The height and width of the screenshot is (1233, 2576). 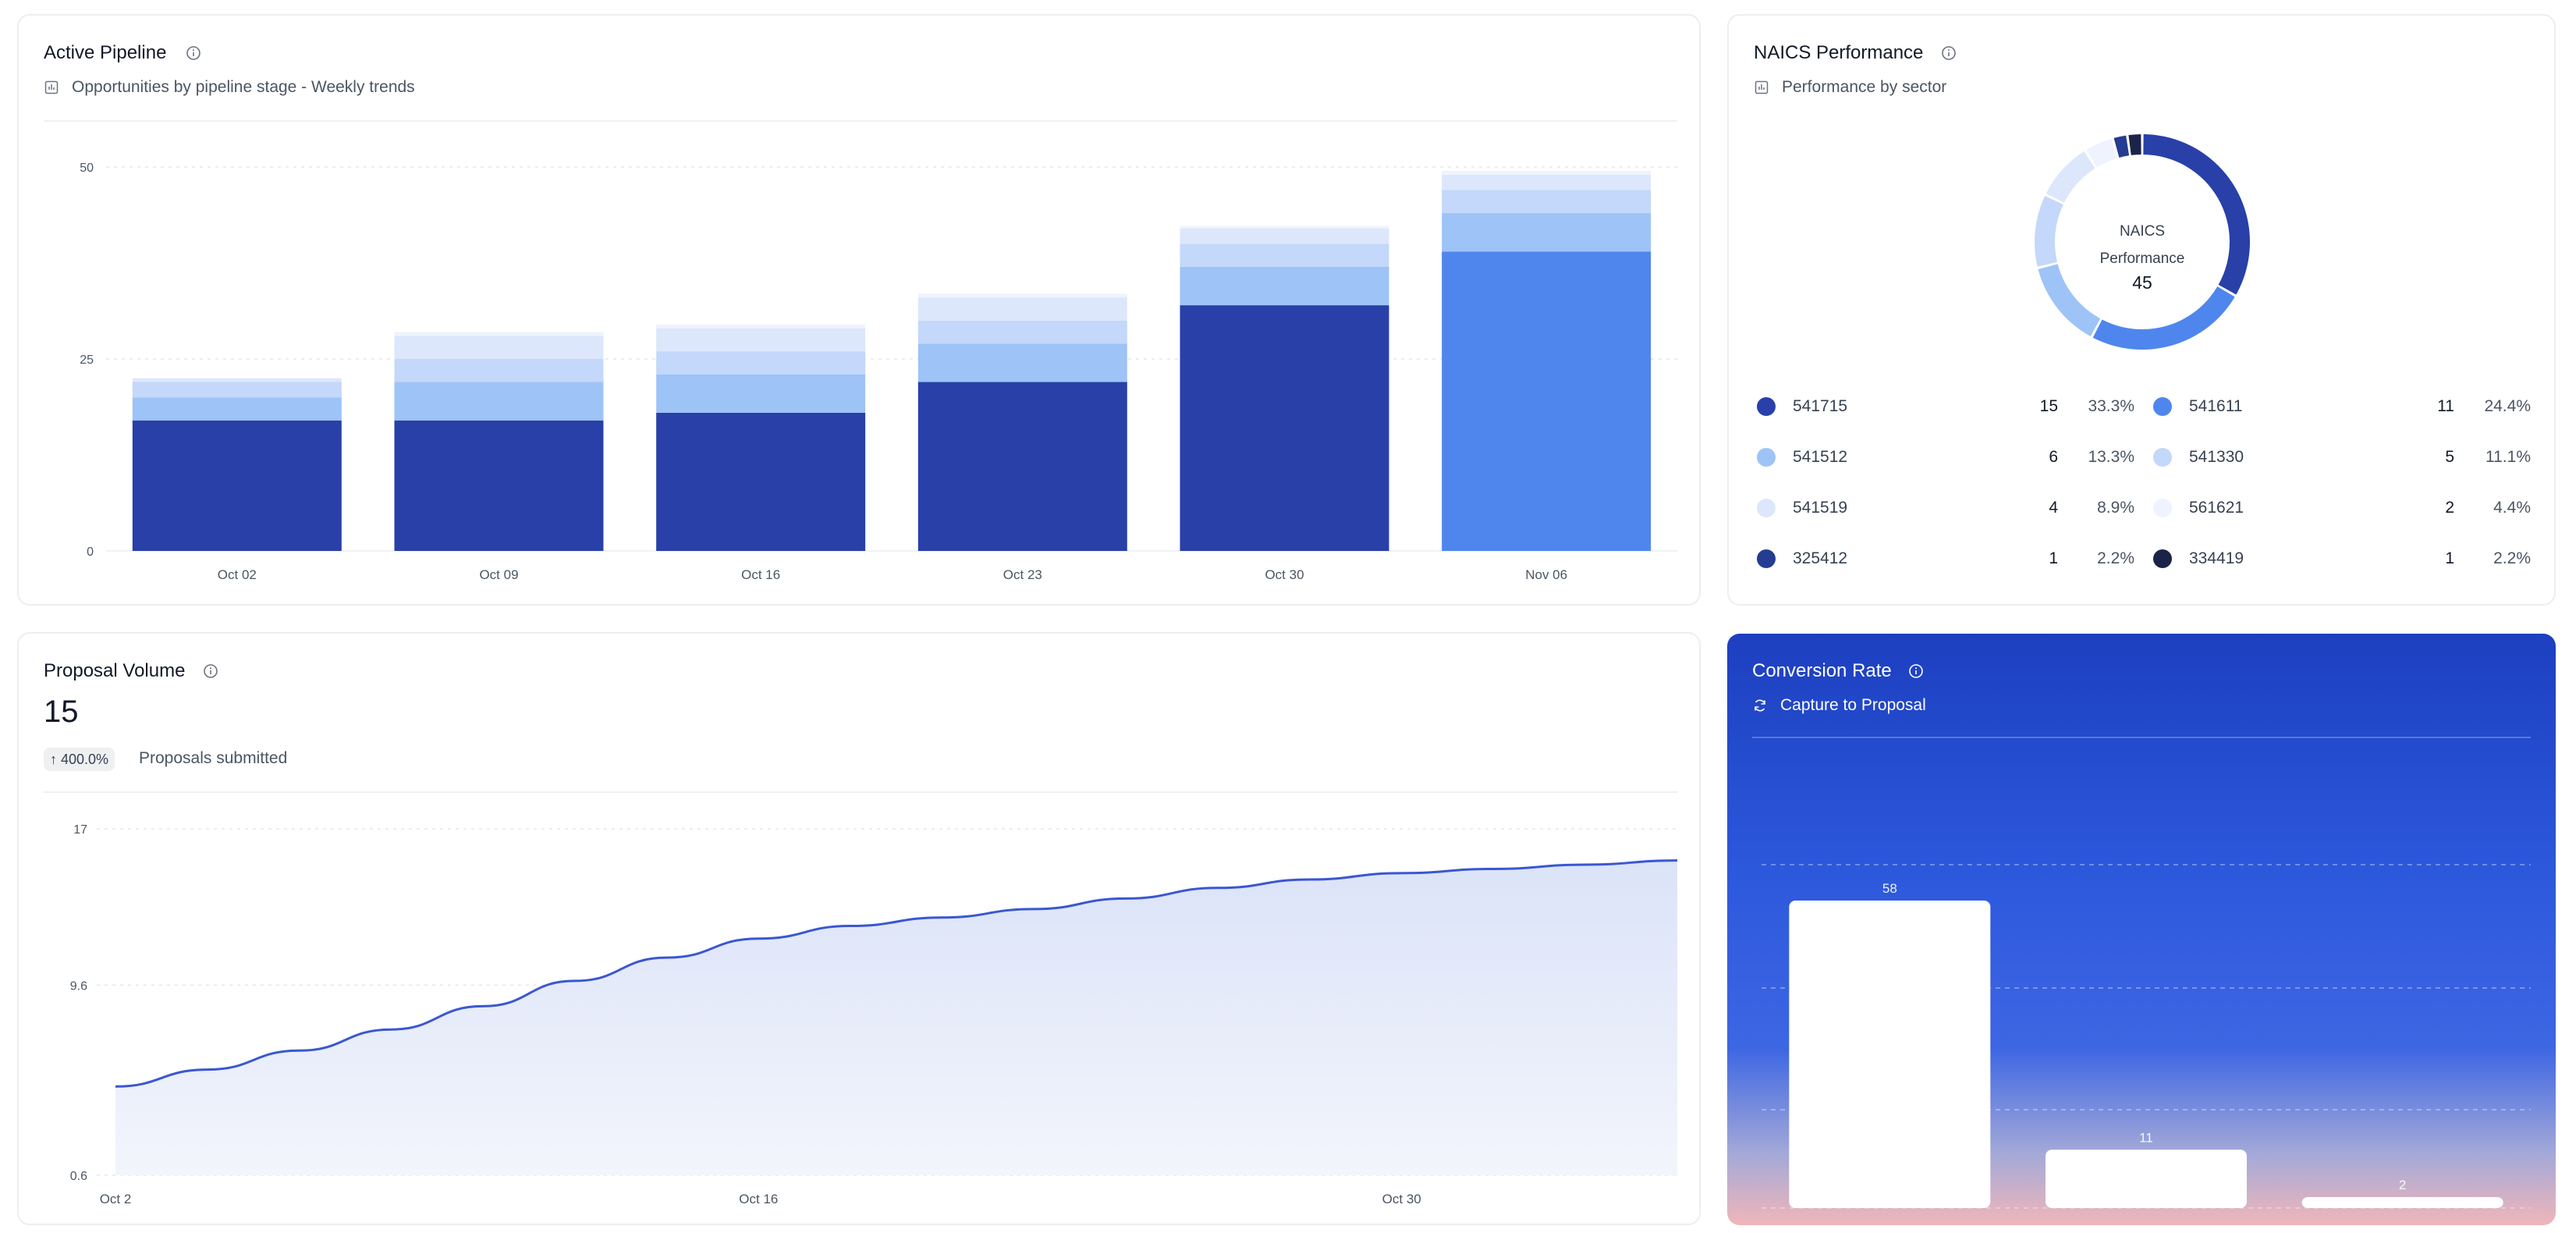 What do you see at coordinates (498, 574) in the screenshot?
I see `x-tick-label: Oct 09` at bounding box center [498, 574].